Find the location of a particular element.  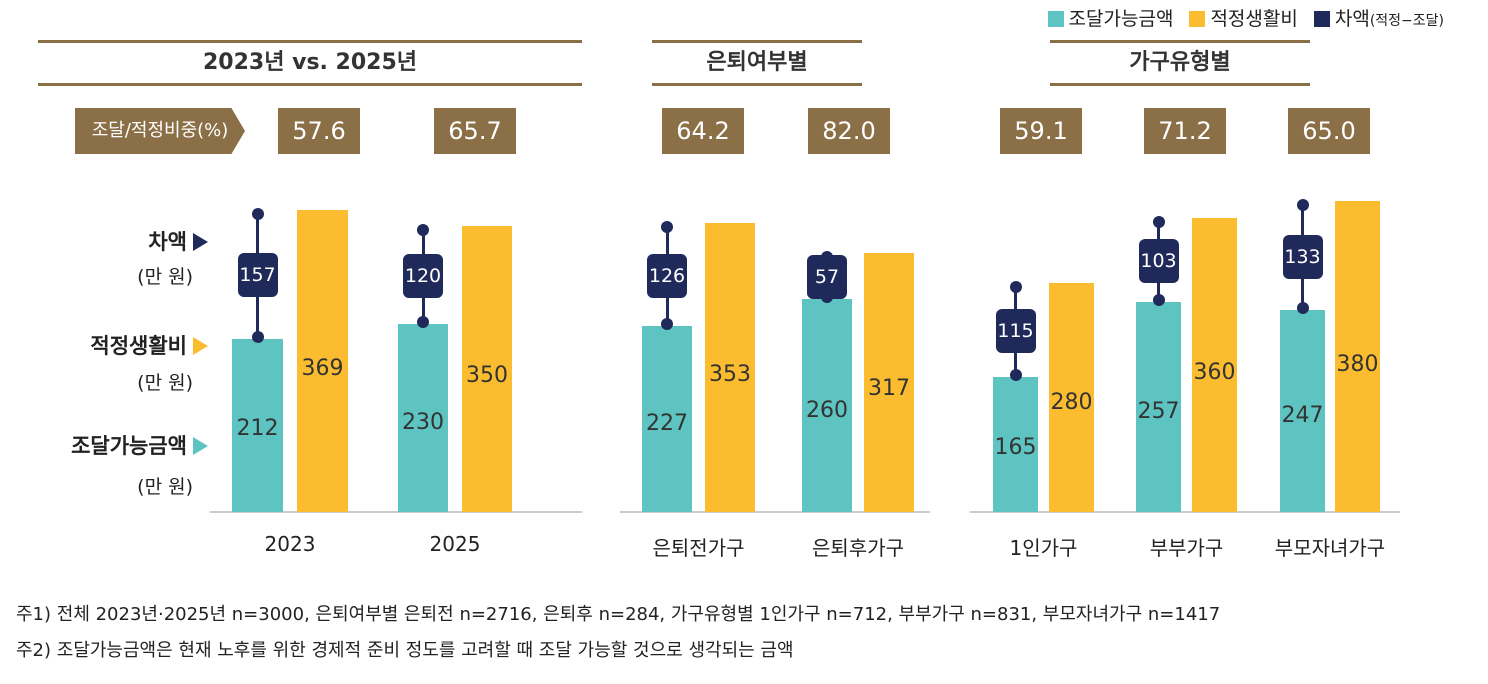

value-diff: 57 is located at coordinates (827, 277).